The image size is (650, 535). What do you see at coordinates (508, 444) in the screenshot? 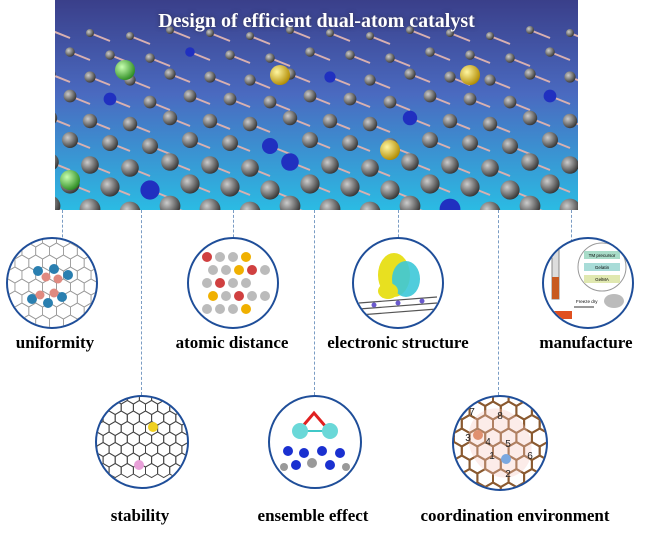
I see `coordination-site-number: 5` at bounding box center [508, 444].